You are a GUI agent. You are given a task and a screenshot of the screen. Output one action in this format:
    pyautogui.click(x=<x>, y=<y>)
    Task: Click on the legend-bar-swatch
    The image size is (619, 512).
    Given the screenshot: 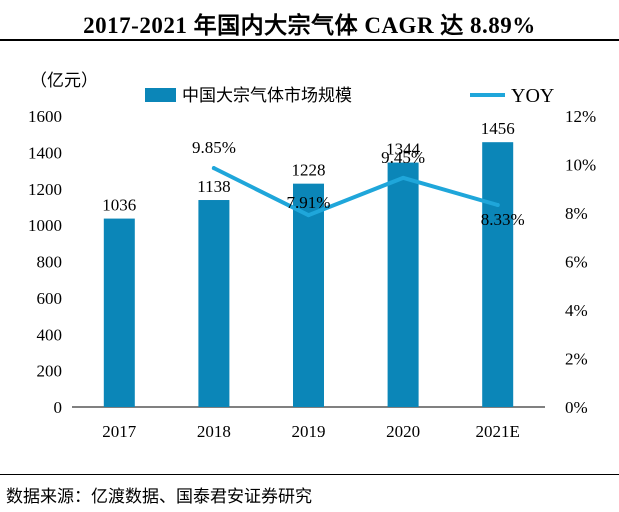 What is the action you would take?
    pyautogui.click(x=160, y=95)
    